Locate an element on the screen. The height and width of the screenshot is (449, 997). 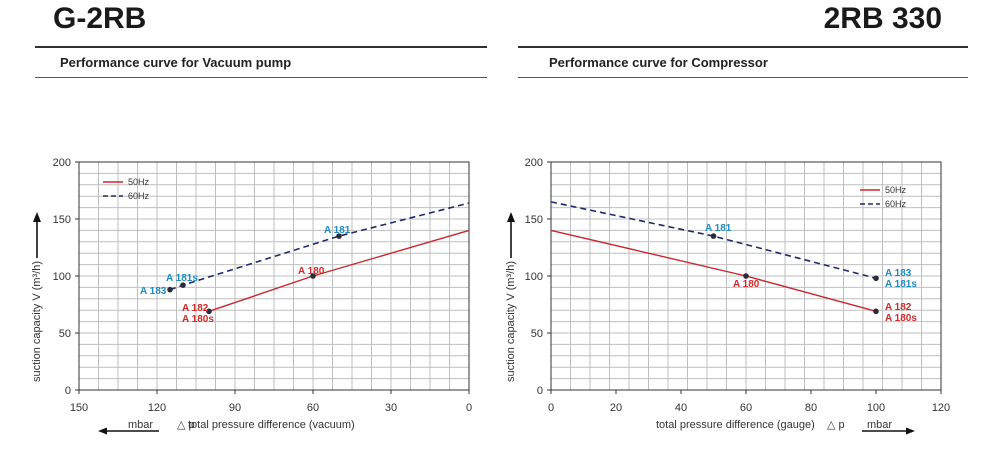
chart1-y-tick-label: 50 is located at coordinates (65, 334).